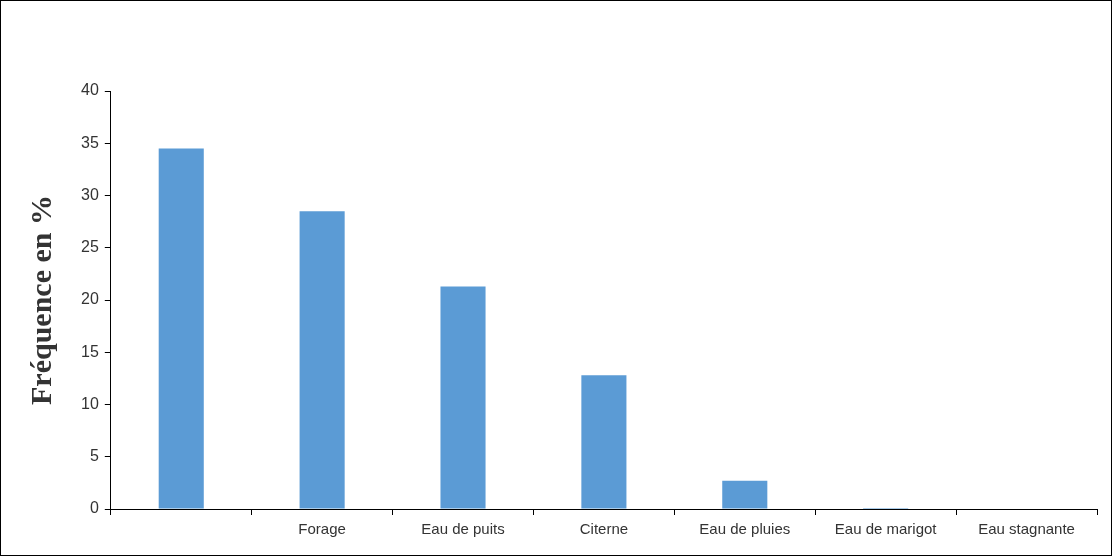 This screenshot has width=1112, height=556. I want to click on x-tick-label: Forage, so click(322, 529).